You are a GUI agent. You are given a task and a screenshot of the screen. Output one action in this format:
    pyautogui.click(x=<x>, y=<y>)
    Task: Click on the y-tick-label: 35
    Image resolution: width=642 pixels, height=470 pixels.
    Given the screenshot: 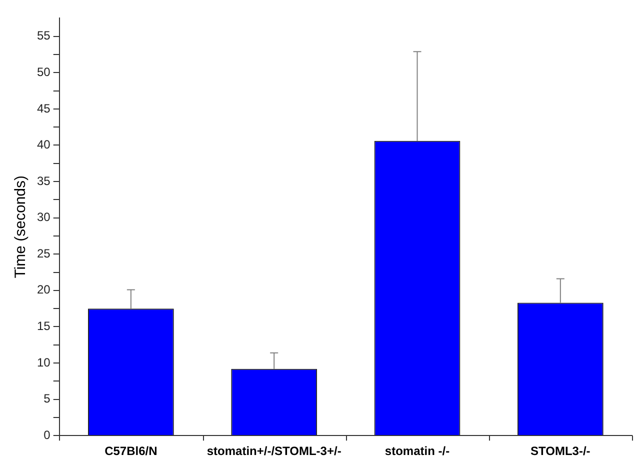 What is the action you would take?
    pyautogui.click(x=43, y=181)
    